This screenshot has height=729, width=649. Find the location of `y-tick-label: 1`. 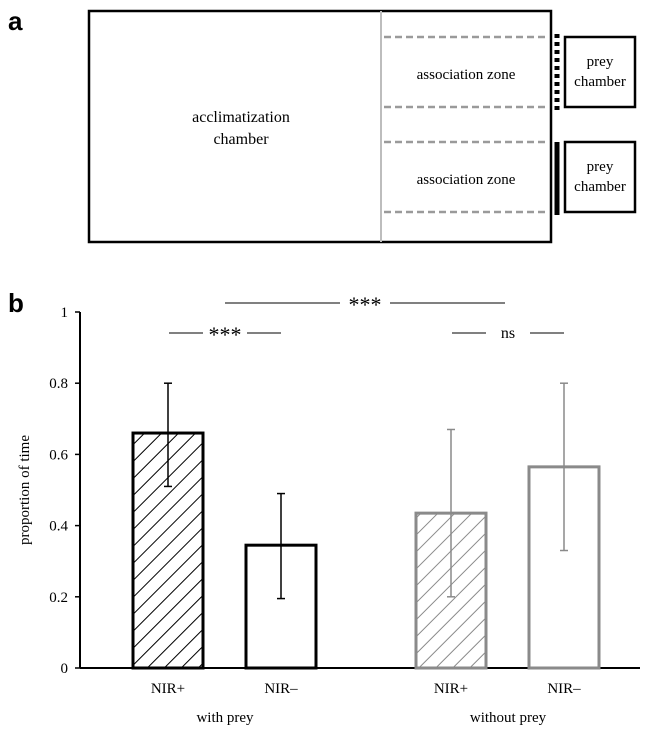

y-tick-label: 1 is located at coordinates (65, 313).